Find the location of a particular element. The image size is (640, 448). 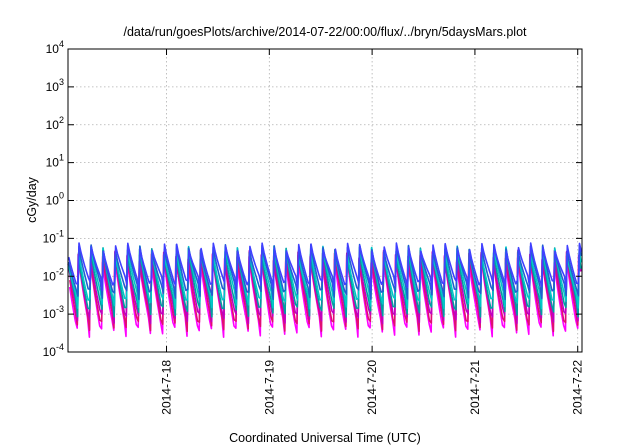

y-tick-label: 10⁻⁴ is located at coordinates (53, 350).